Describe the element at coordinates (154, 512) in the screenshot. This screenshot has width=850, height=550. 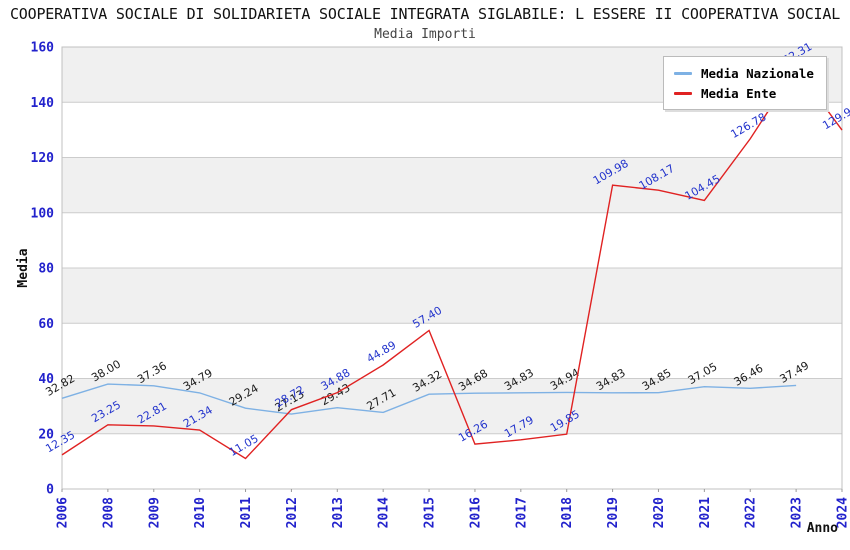
I see `svg-text: 2009` at that location.